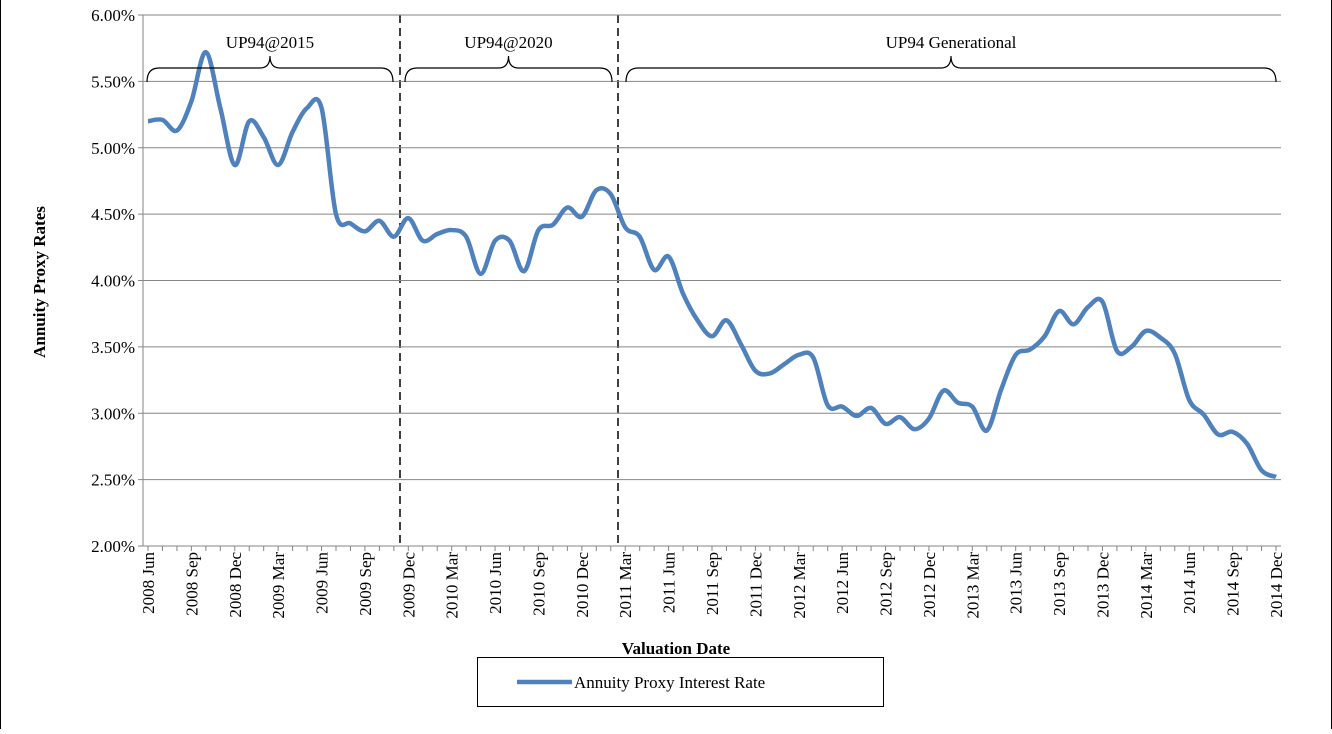 The height and width of the screenshot is (734, 1332). I want to click on x-tick-label: 2012 Mar, so click(799, 585).